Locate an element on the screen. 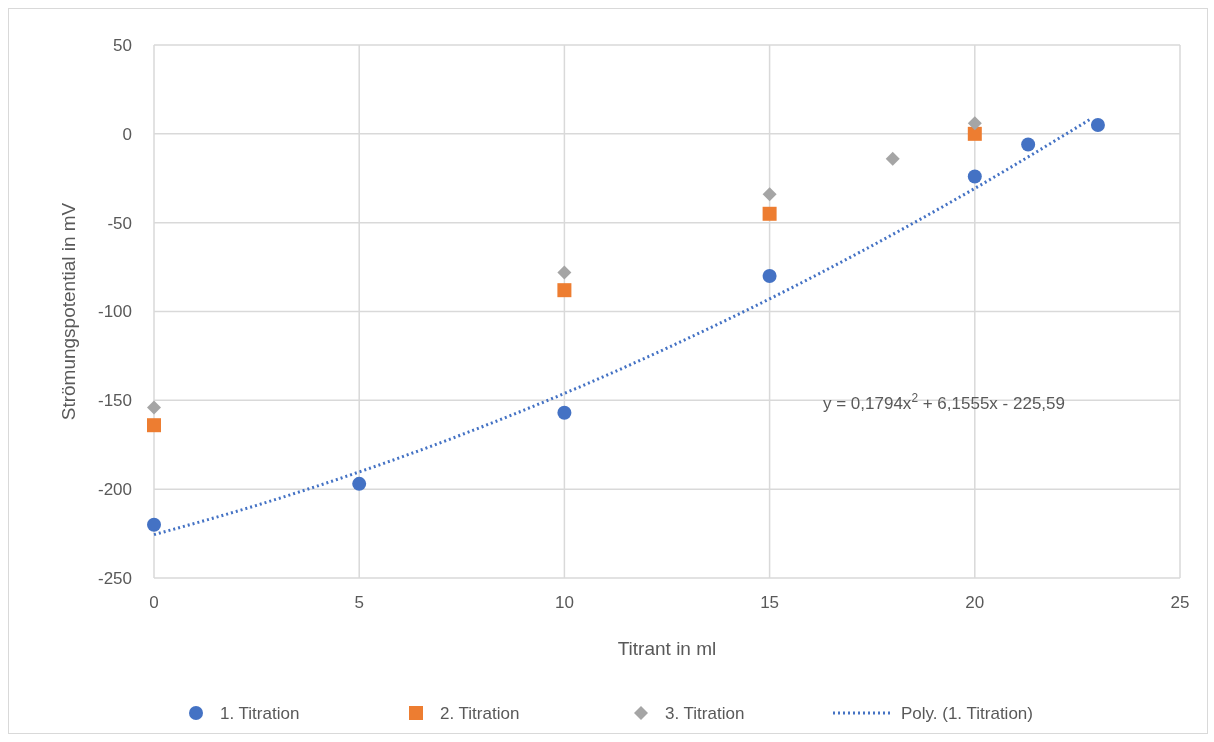 The width and height of the screenshot is (1214, 742). y-tick-label: 50 is located at coordinates (122, 45).